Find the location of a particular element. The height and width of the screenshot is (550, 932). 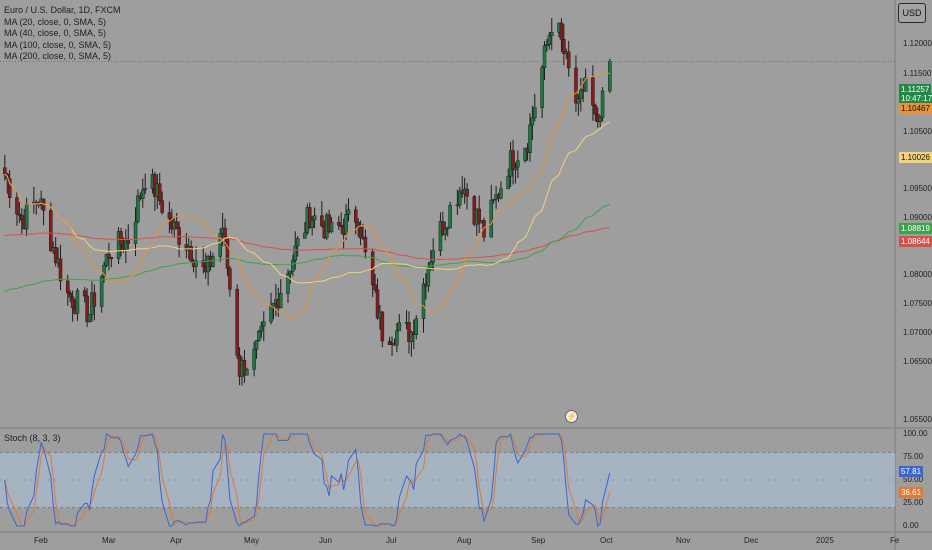

date-tick: 2025 is located at coordinates (825, 540).